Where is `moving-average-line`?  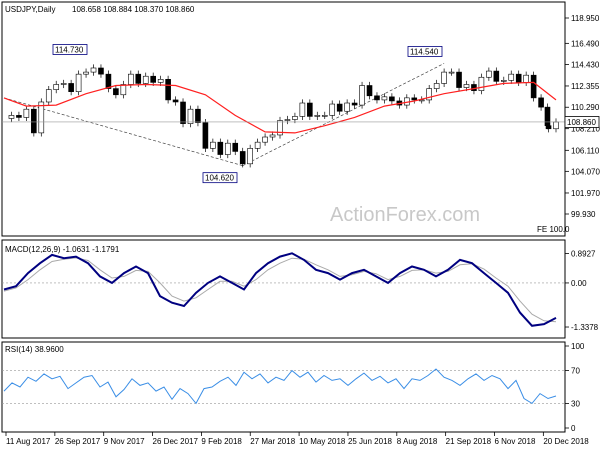 moving-average-line is located at coordinates (280, 107).